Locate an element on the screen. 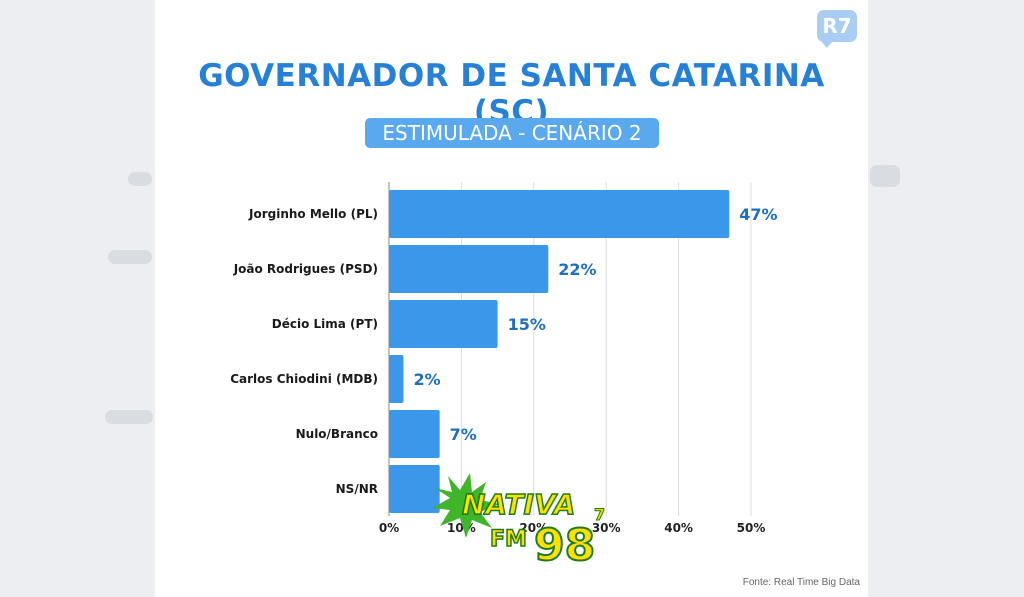 This screenshot has height=597, width=1024. chart-subtitle: ESTIMULADA - CENÁRIO 2 is located at coordinates (512, 133).